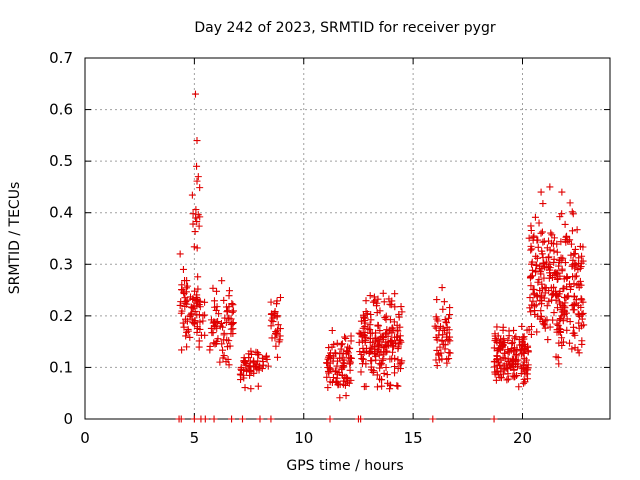 This screenshot has width=640, height=480. What do you see at coordinates (61, 316) in the screenshot?
I see `y-tick-label: 0.2` at bounding box center [61, 316].